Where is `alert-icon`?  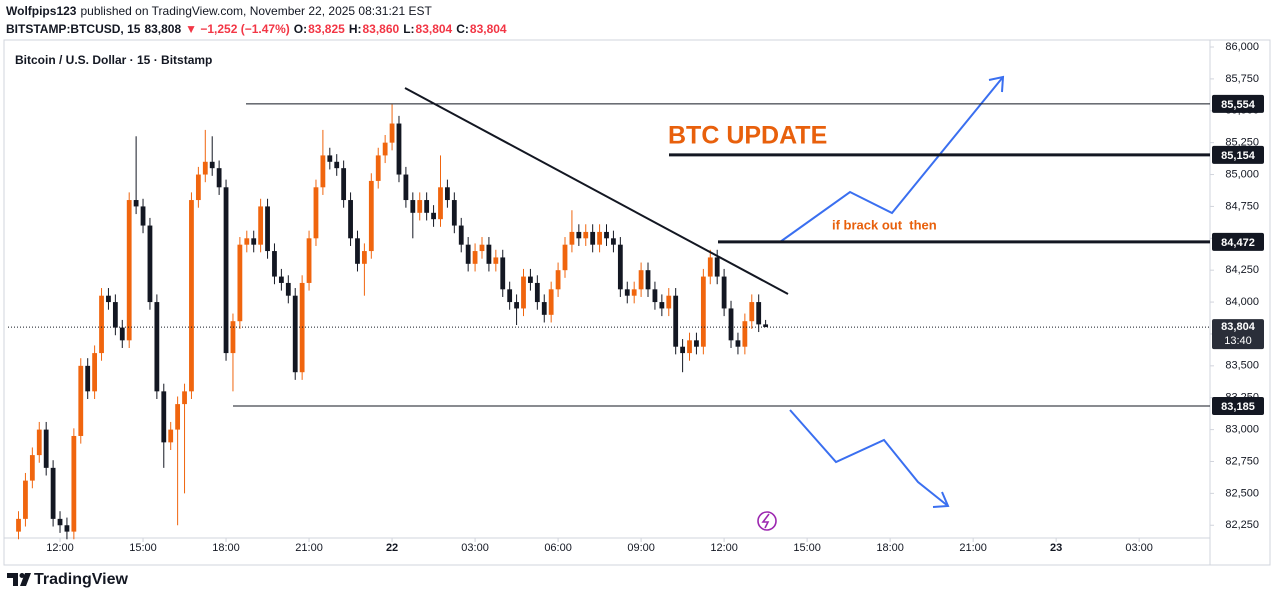
alert-icon is located at coordinates (767, 521).